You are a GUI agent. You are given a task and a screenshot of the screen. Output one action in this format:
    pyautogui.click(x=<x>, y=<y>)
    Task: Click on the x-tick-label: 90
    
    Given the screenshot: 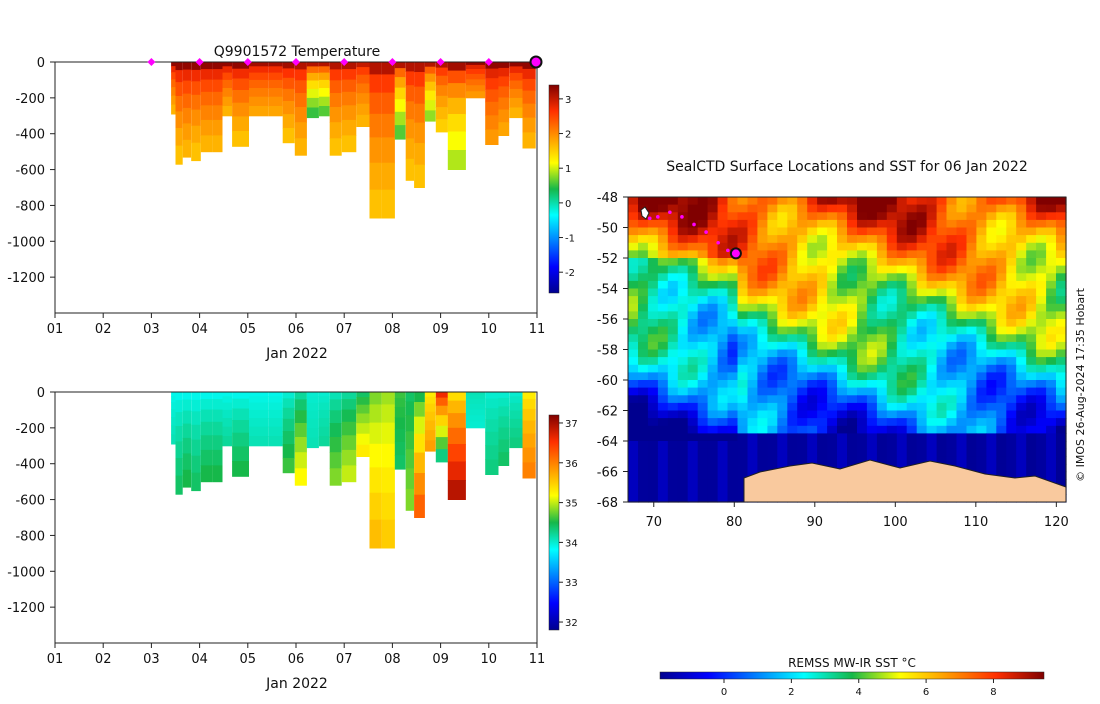 What is the action you would take?
    pyautogui.click(x=815, y=522)
    